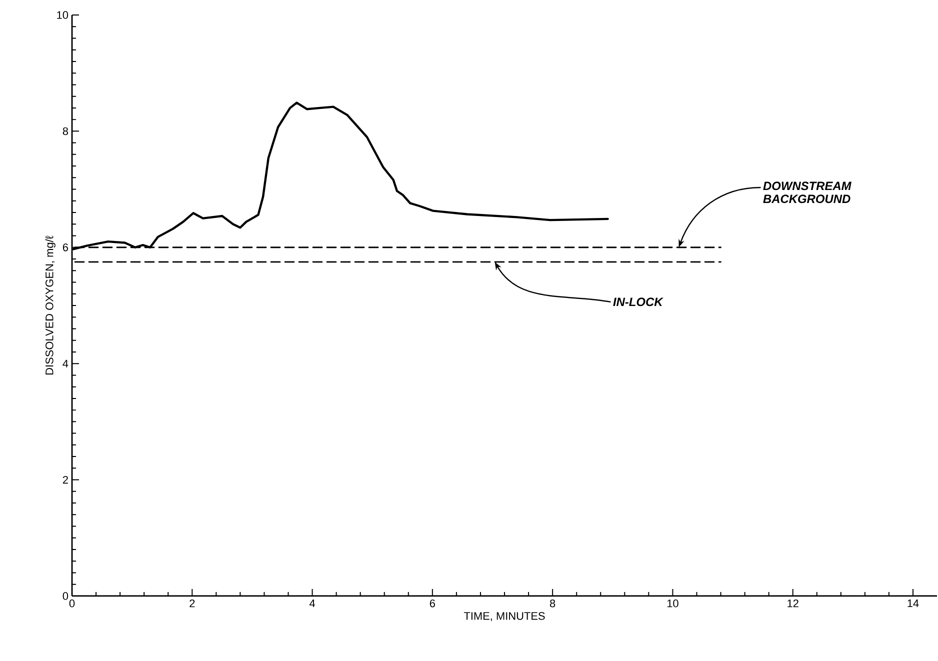  Describe the element at coordinates (72, 604) in the screenshot. I see `x-tick-label: 0` at that location.